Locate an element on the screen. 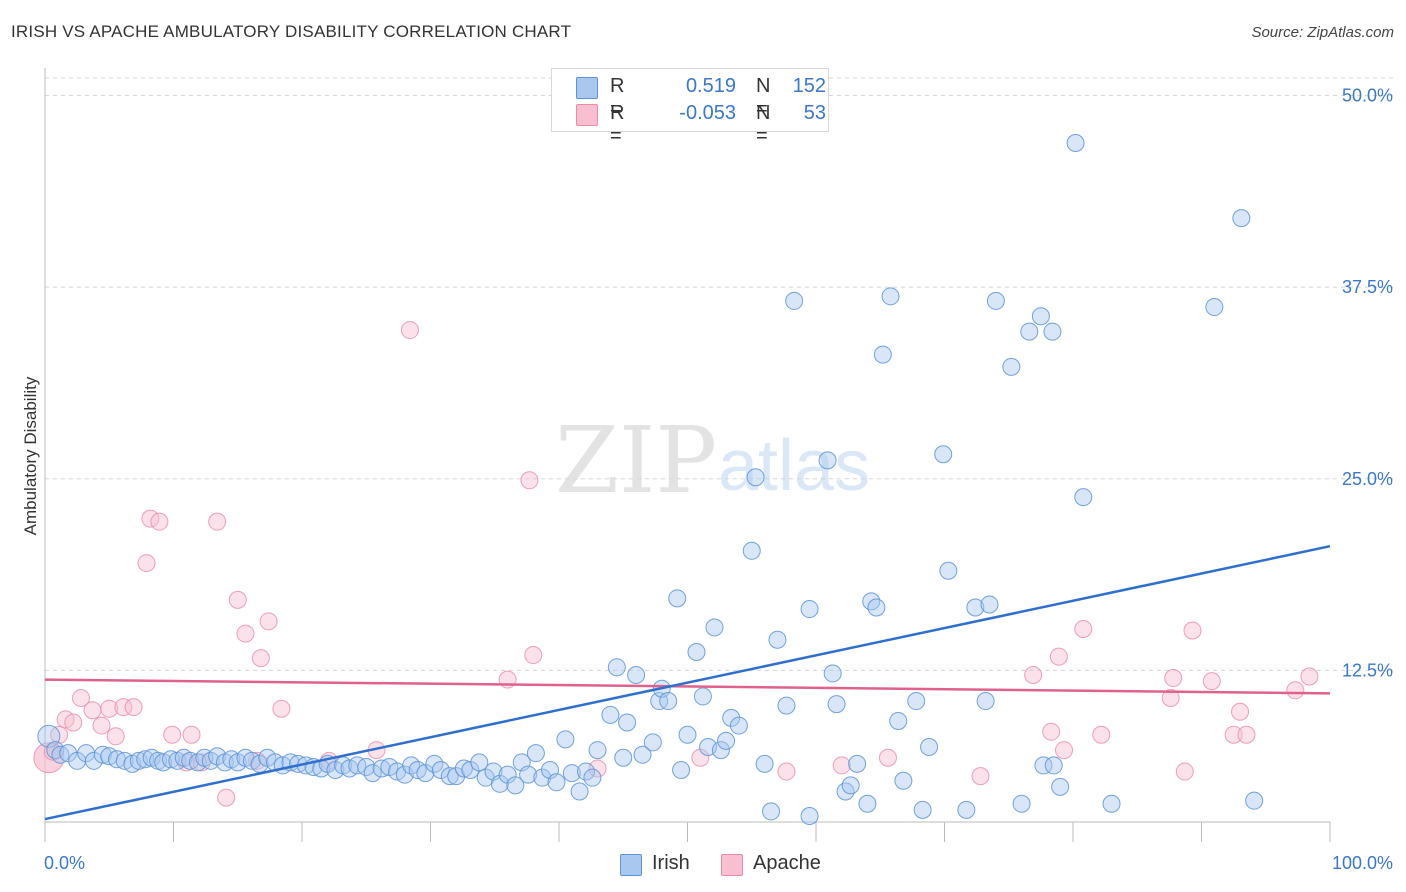 The width and height of the screenshot is (1406, 892). irish-swatch is located at coordinates (587, 88).